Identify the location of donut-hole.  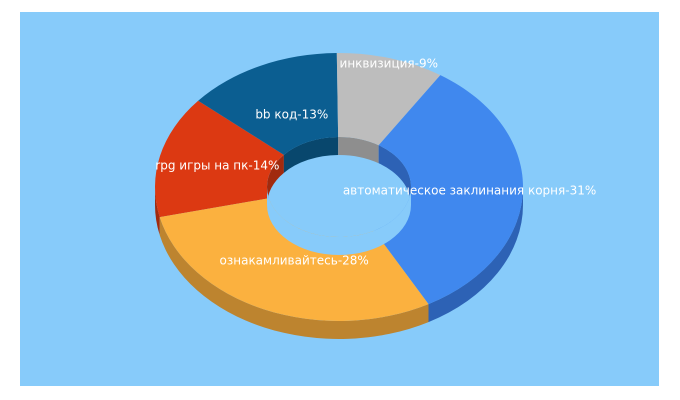
(339, 221).